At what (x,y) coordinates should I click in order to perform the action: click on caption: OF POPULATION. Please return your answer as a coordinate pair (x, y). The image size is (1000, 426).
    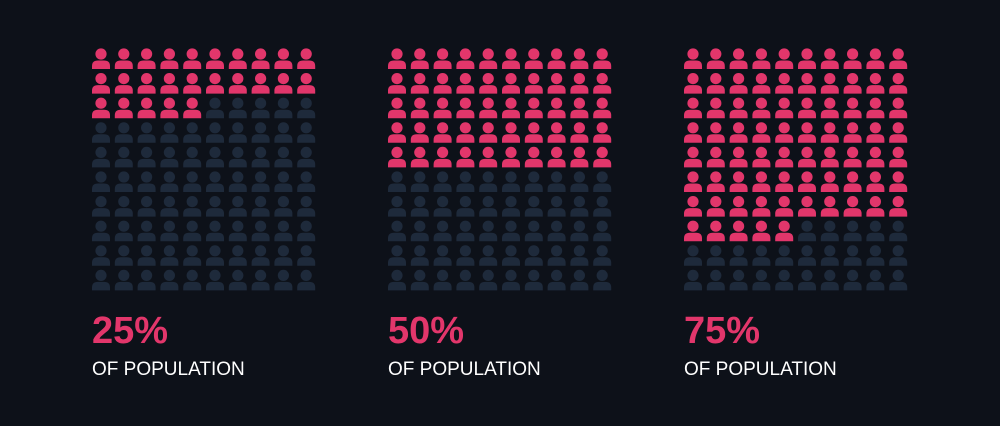
    Looking at the image, I should click on (168, 369).